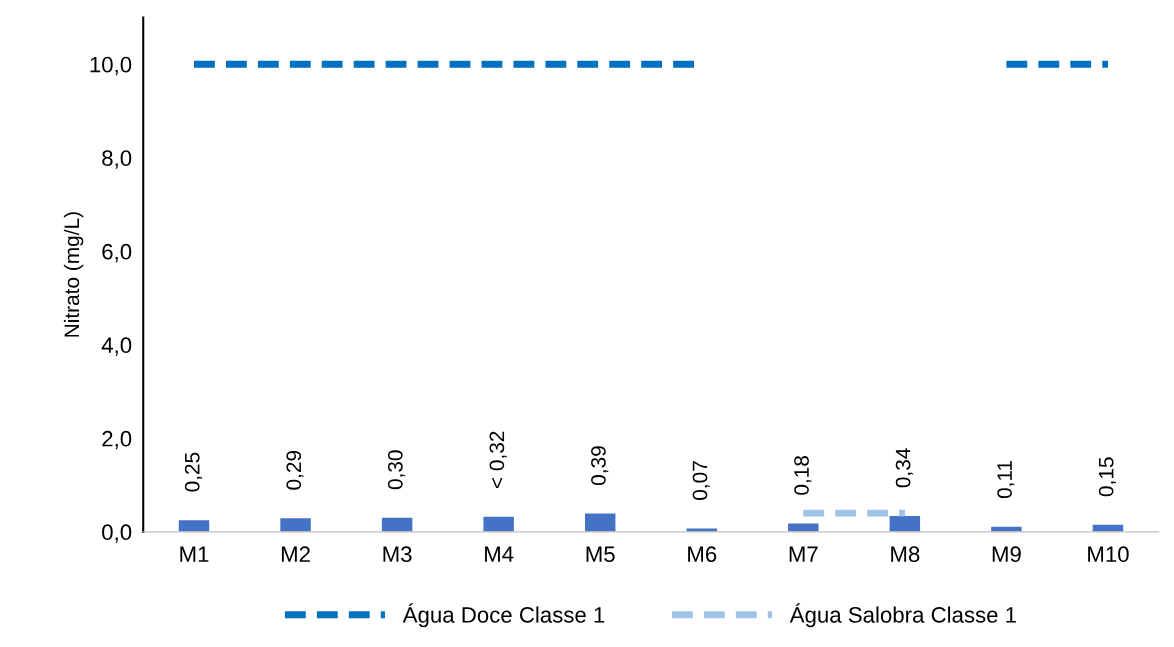 Image resolution: width=1174 pixels, height=647 pixels. Describe the element at coordinates (905, 554) in the screenshot. I see `x-tick-label: M8` at that location.